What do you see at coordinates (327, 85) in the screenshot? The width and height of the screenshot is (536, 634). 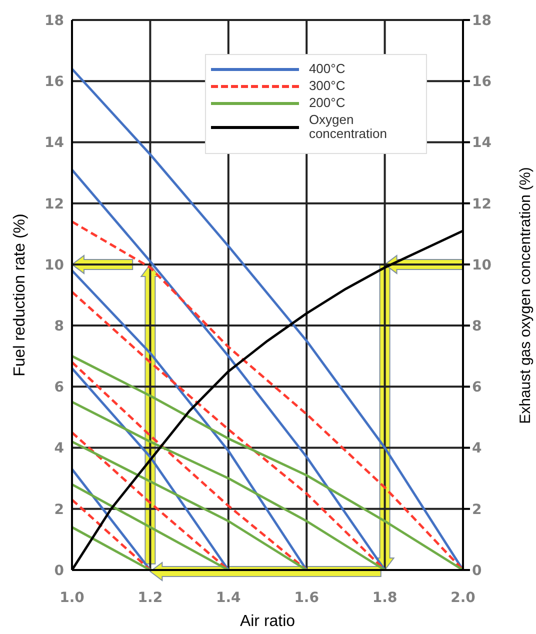 I see `legend-label: 300°C` at bounding box center [327, 85].